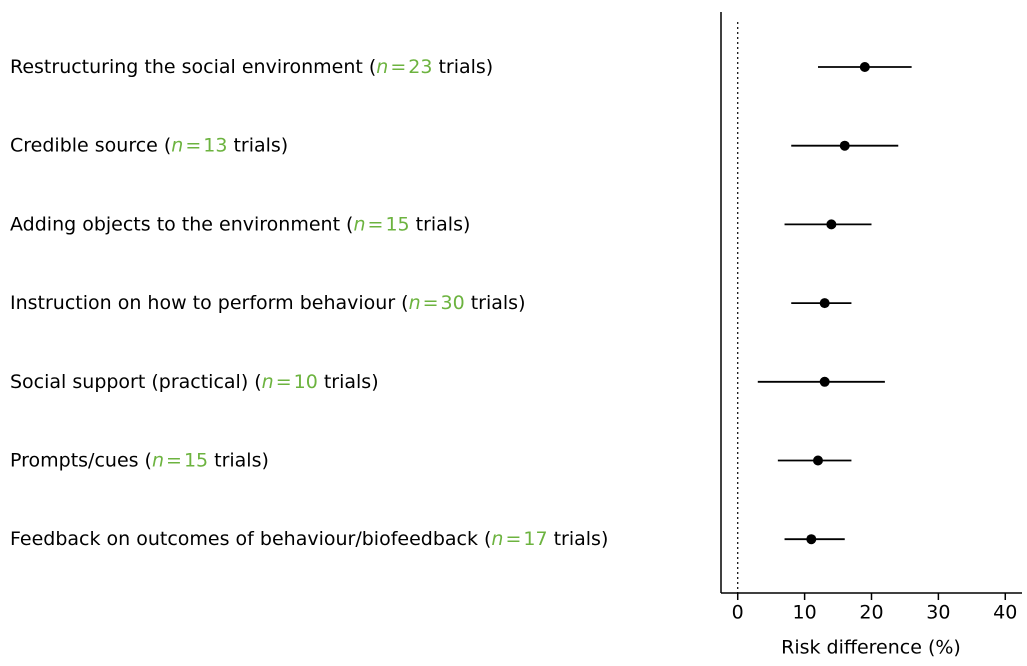 The height and width of the screenshot is (666, 1027). What do you see at coordinates (84, 145) in the screenshot?
I see `category: Credible source` at bounding box center [84, 145].